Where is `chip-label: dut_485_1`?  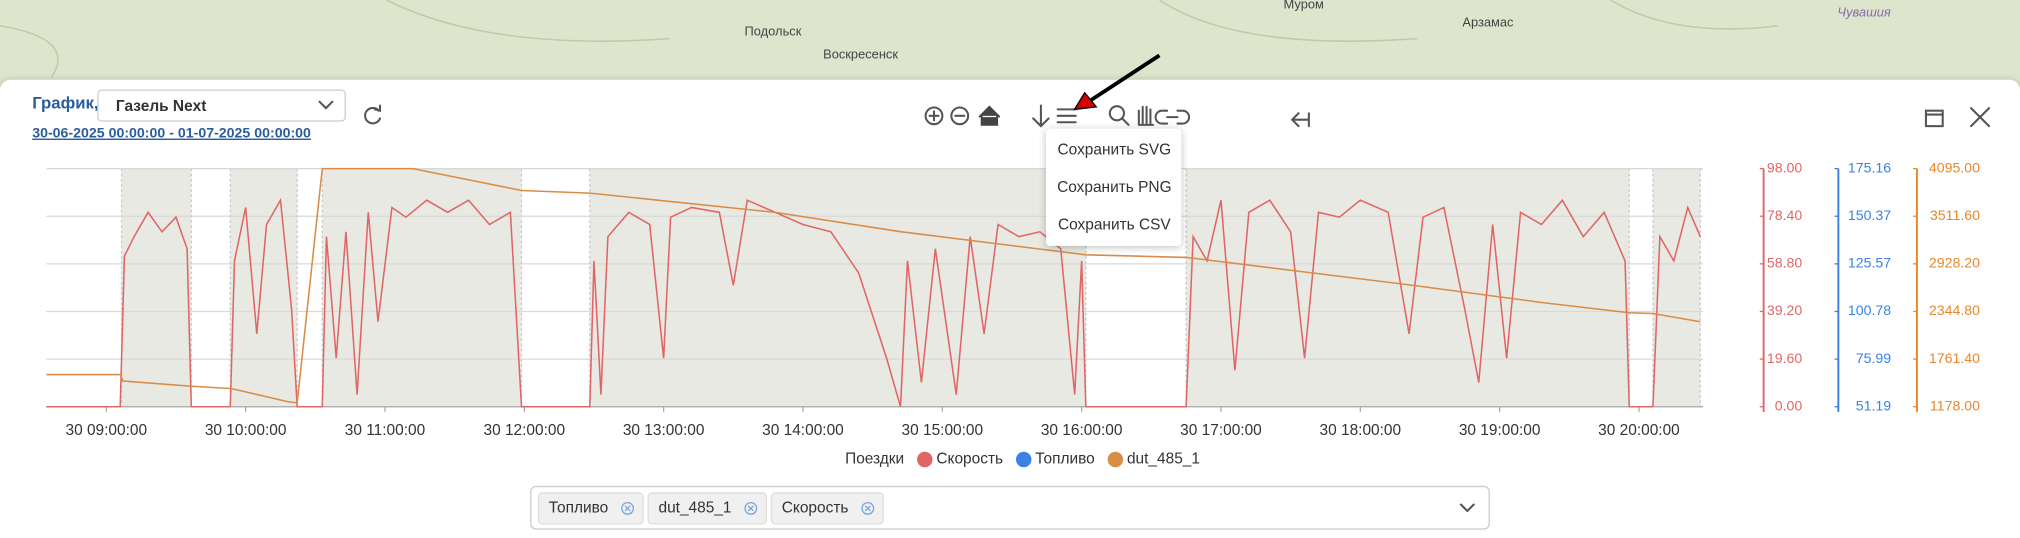
chip-label: dut_485_1 is located at coordinates (694, 507).